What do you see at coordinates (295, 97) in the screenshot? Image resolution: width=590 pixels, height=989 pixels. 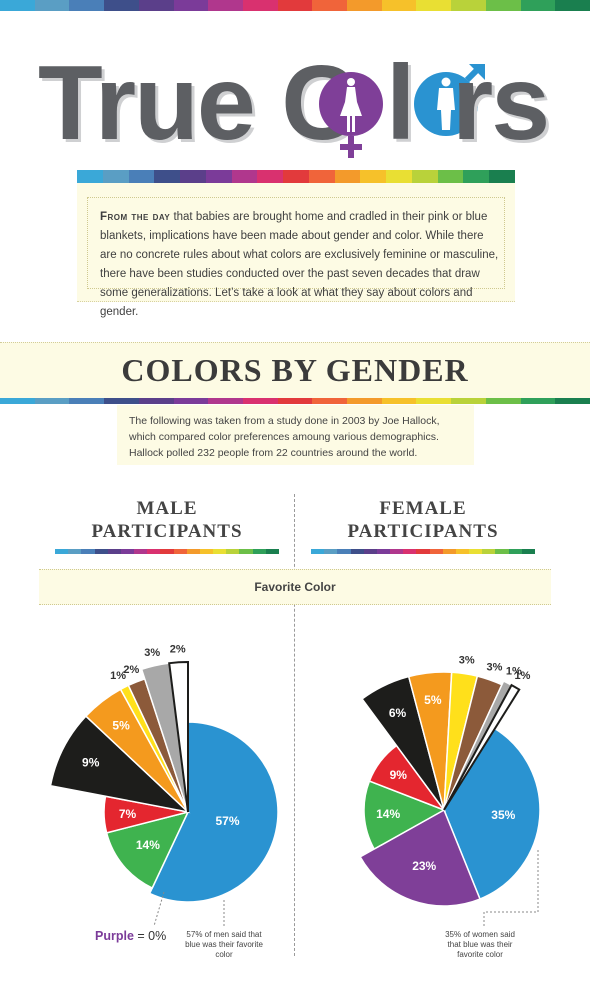 I see `title-area: True C l rs` at bounding box center [295, 97].